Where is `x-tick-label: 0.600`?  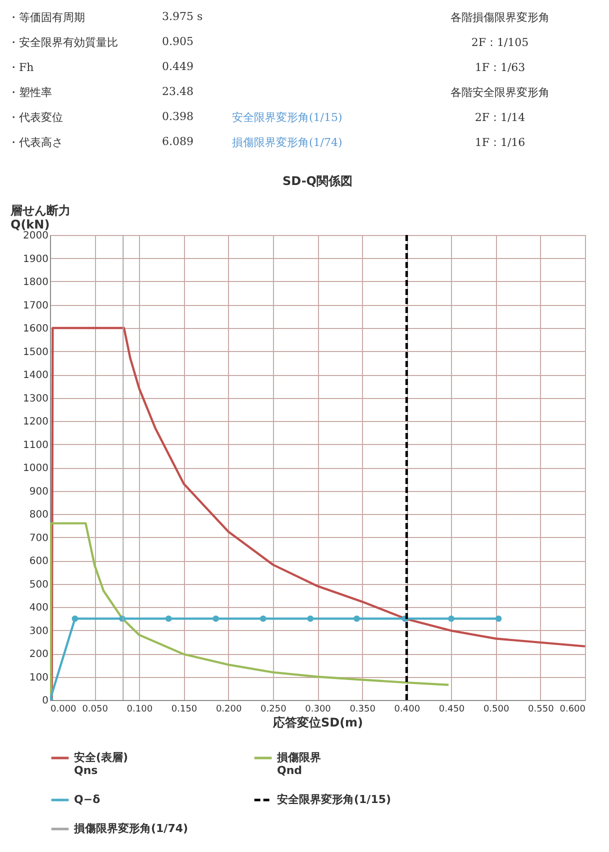 x-tick-label: 0.600 is located at coordinates (573, 709).